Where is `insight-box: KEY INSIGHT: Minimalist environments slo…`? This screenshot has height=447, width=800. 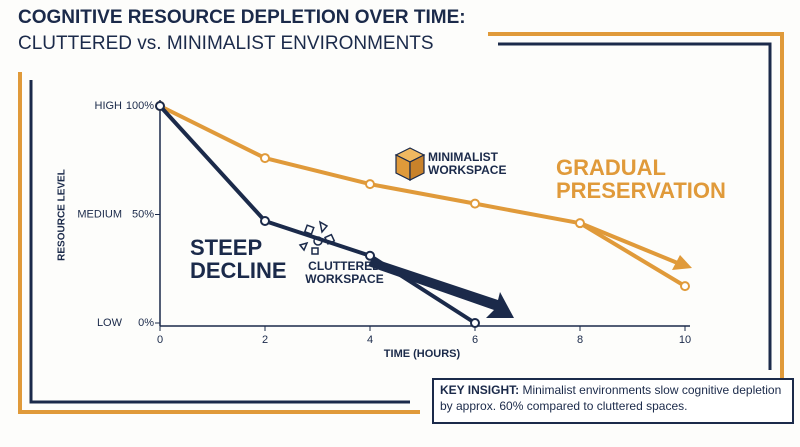 insight-box: KEY INSIGHT: Minimalist environments slo… is located at coordinates (613, 401).